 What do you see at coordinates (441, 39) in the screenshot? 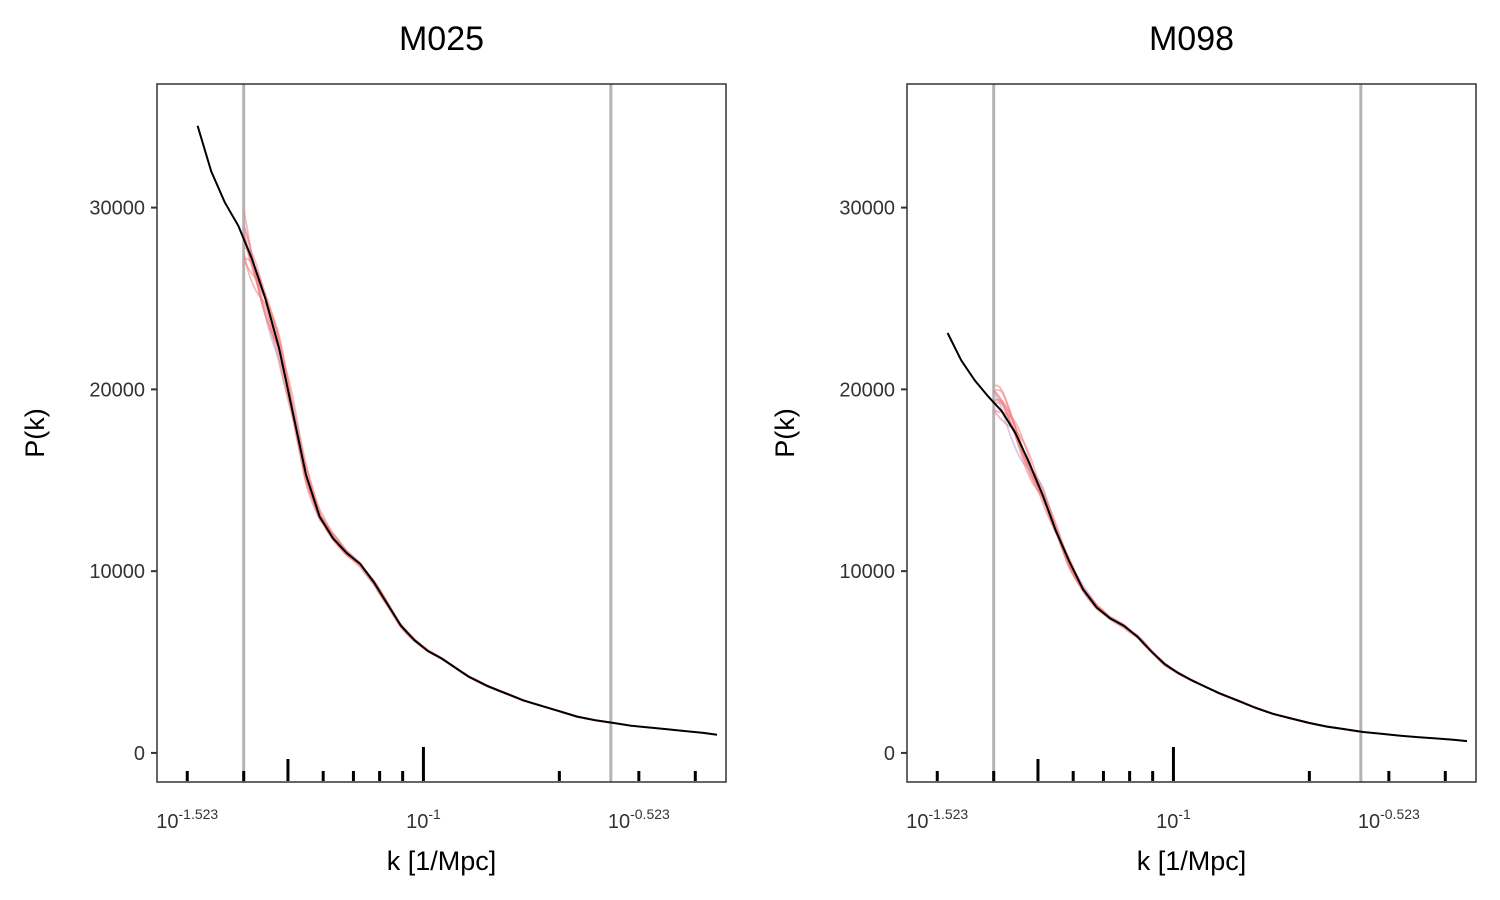
I see `panel-title: M025` at bounding box center [441, 39].